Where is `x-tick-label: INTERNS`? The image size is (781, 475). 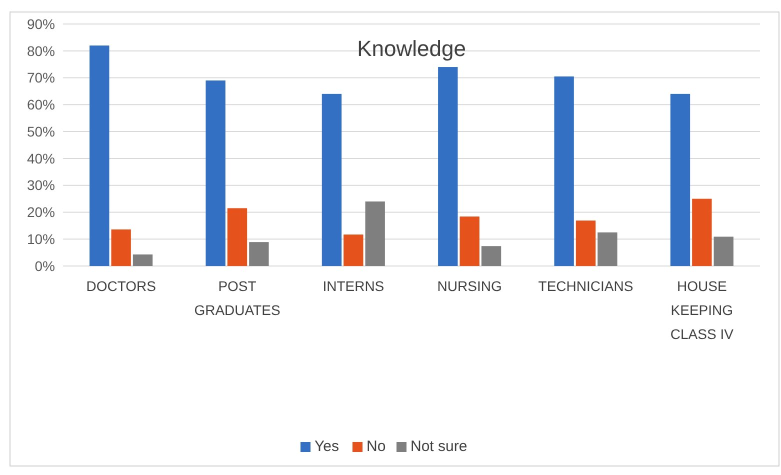 x-tick-label: INTERNS is located at coordinates (353, 286).